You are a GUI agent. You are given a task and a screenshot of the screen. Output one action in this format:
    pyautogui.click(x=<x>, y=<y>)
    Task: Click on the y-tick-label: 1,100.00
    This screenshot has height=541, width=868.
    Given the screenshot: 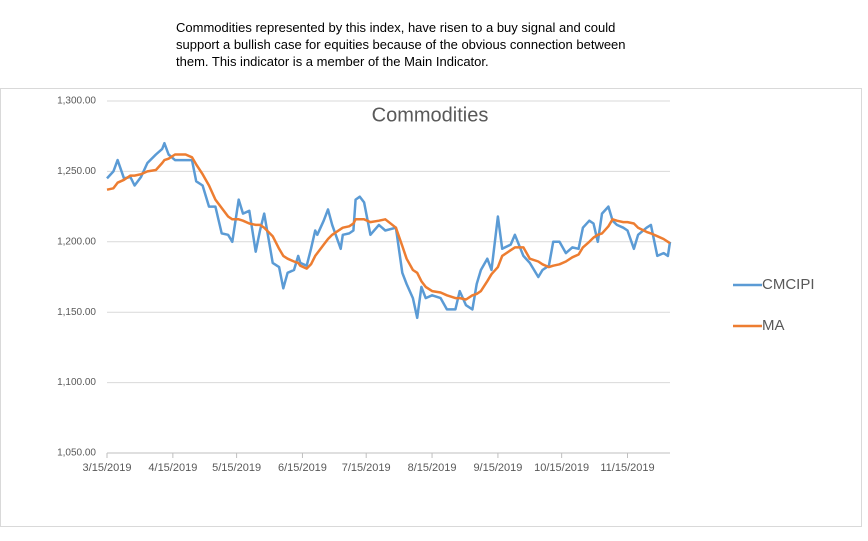 What is the action you would take?
    pyautogui.click(x=76, y=382)
    